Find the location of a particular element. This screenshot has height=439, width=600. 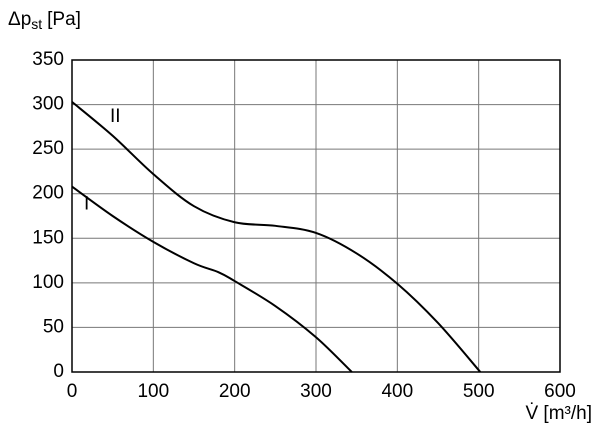

x-tick-label: 500 is located at coordinates (479, 391).